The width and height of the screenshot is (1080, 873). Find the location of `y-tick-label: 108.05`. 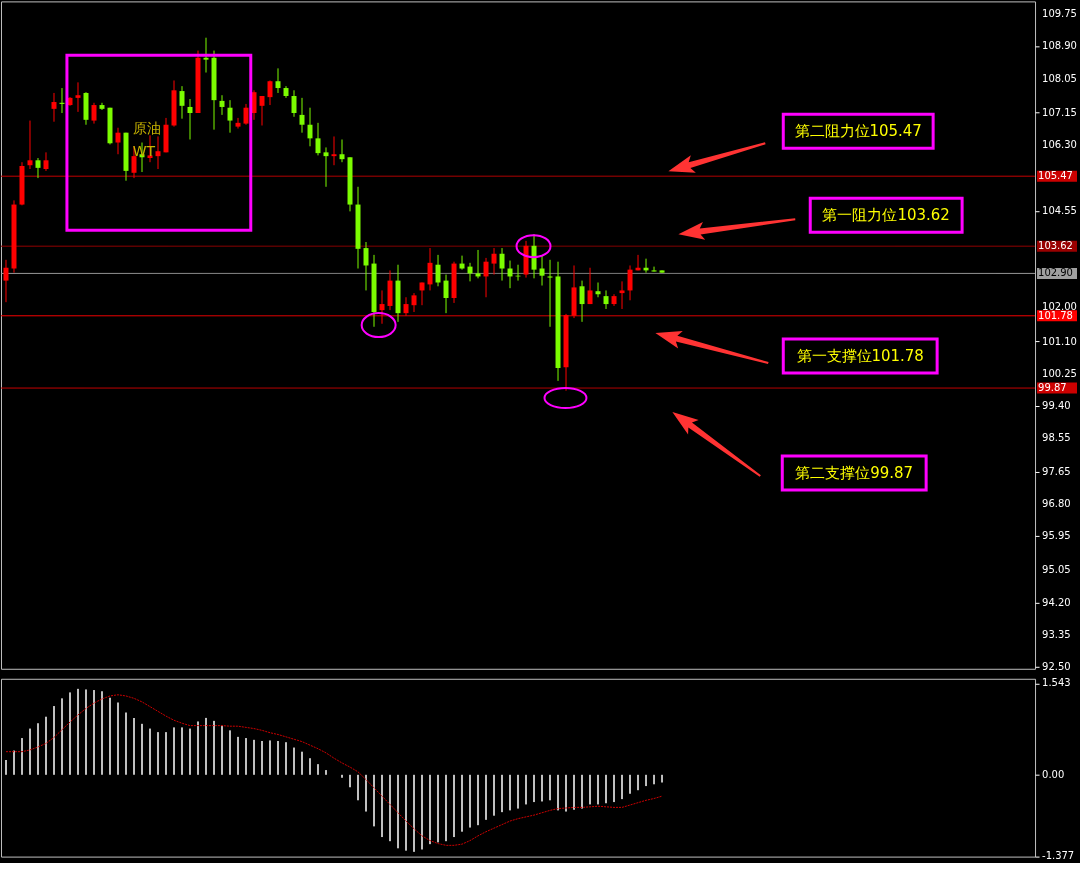

y-tick-label: 108.05 is located at coordinates (1059, 78).